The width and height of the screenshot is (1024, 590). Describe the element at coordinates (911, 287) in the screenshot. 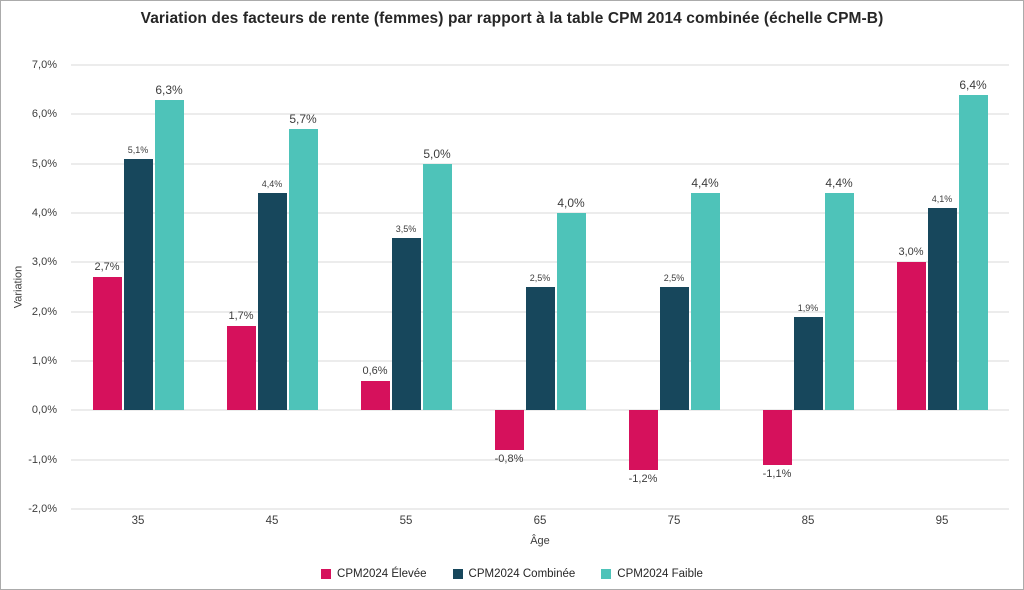

I see `bar-slot: 3,0%` at that location.